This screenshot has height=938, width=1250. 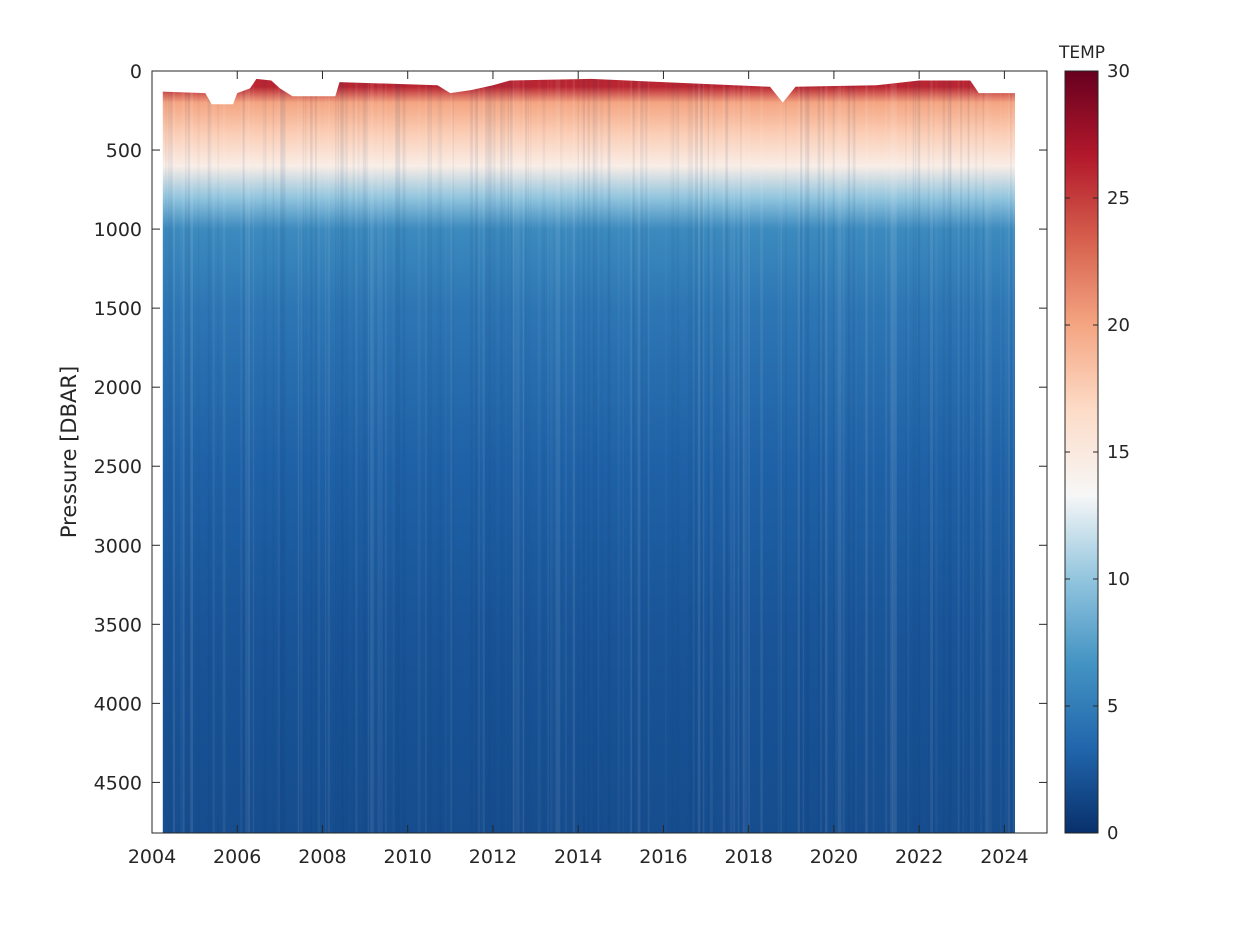 What do you see at coordinates (69, 452) in the screenshot?
I see `y-axis-label: Pressure [DBAR]` at bounding box center [69, 452].